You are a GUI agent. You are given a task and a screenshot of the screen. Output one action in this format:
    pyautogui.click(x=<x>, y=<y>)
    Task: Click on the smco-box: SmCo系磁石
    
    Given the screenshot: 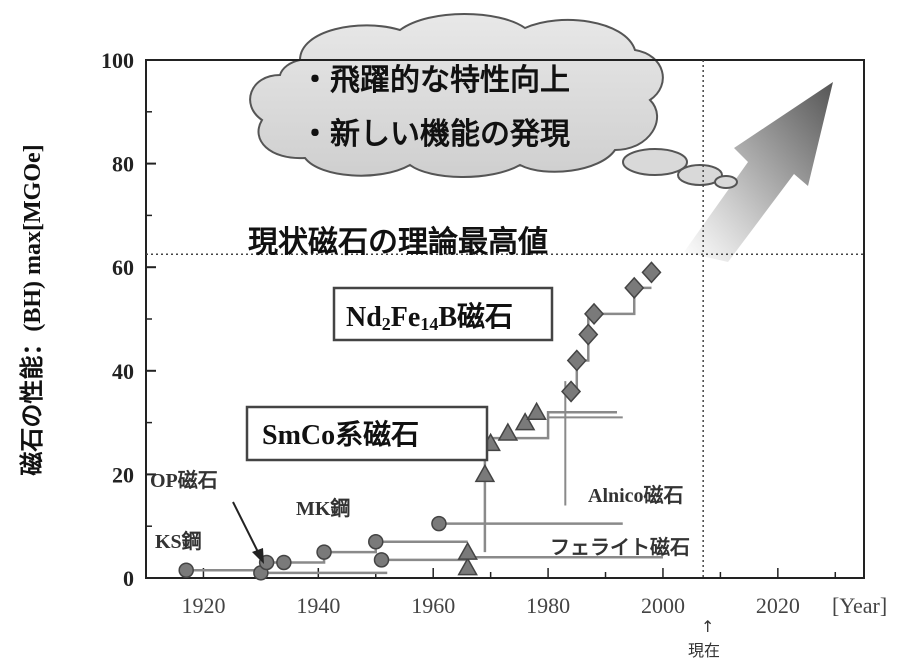 What is the action you would take?
    pyautogui.click(x=367, y=433)
    